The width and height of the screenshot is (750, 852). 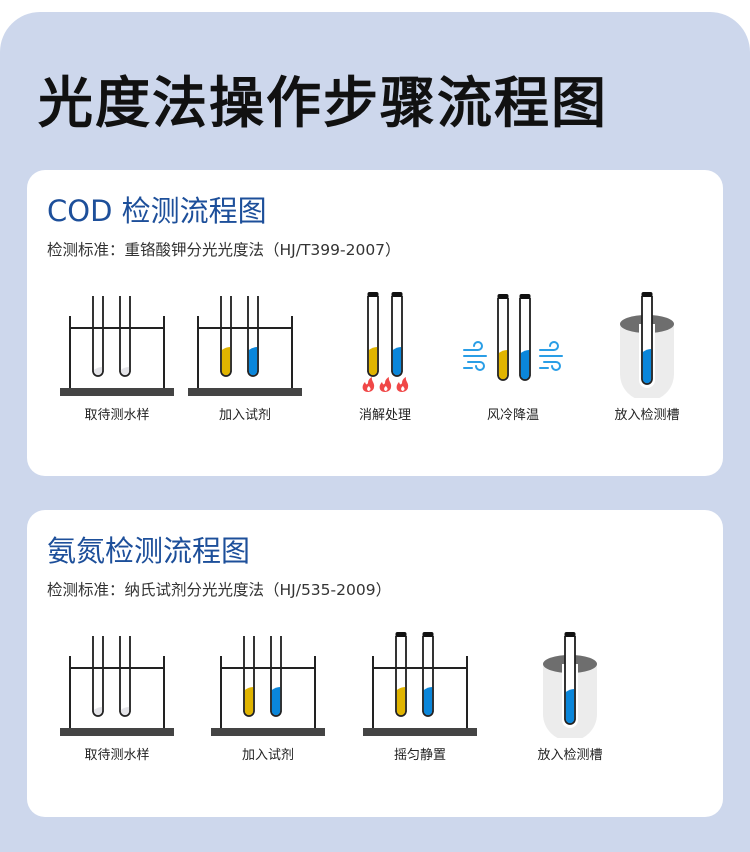 I want to click on section-standard: 检测标准：重铬酸钾分光光度法（HJ/T399-2007）, so click(x=224, y=250).